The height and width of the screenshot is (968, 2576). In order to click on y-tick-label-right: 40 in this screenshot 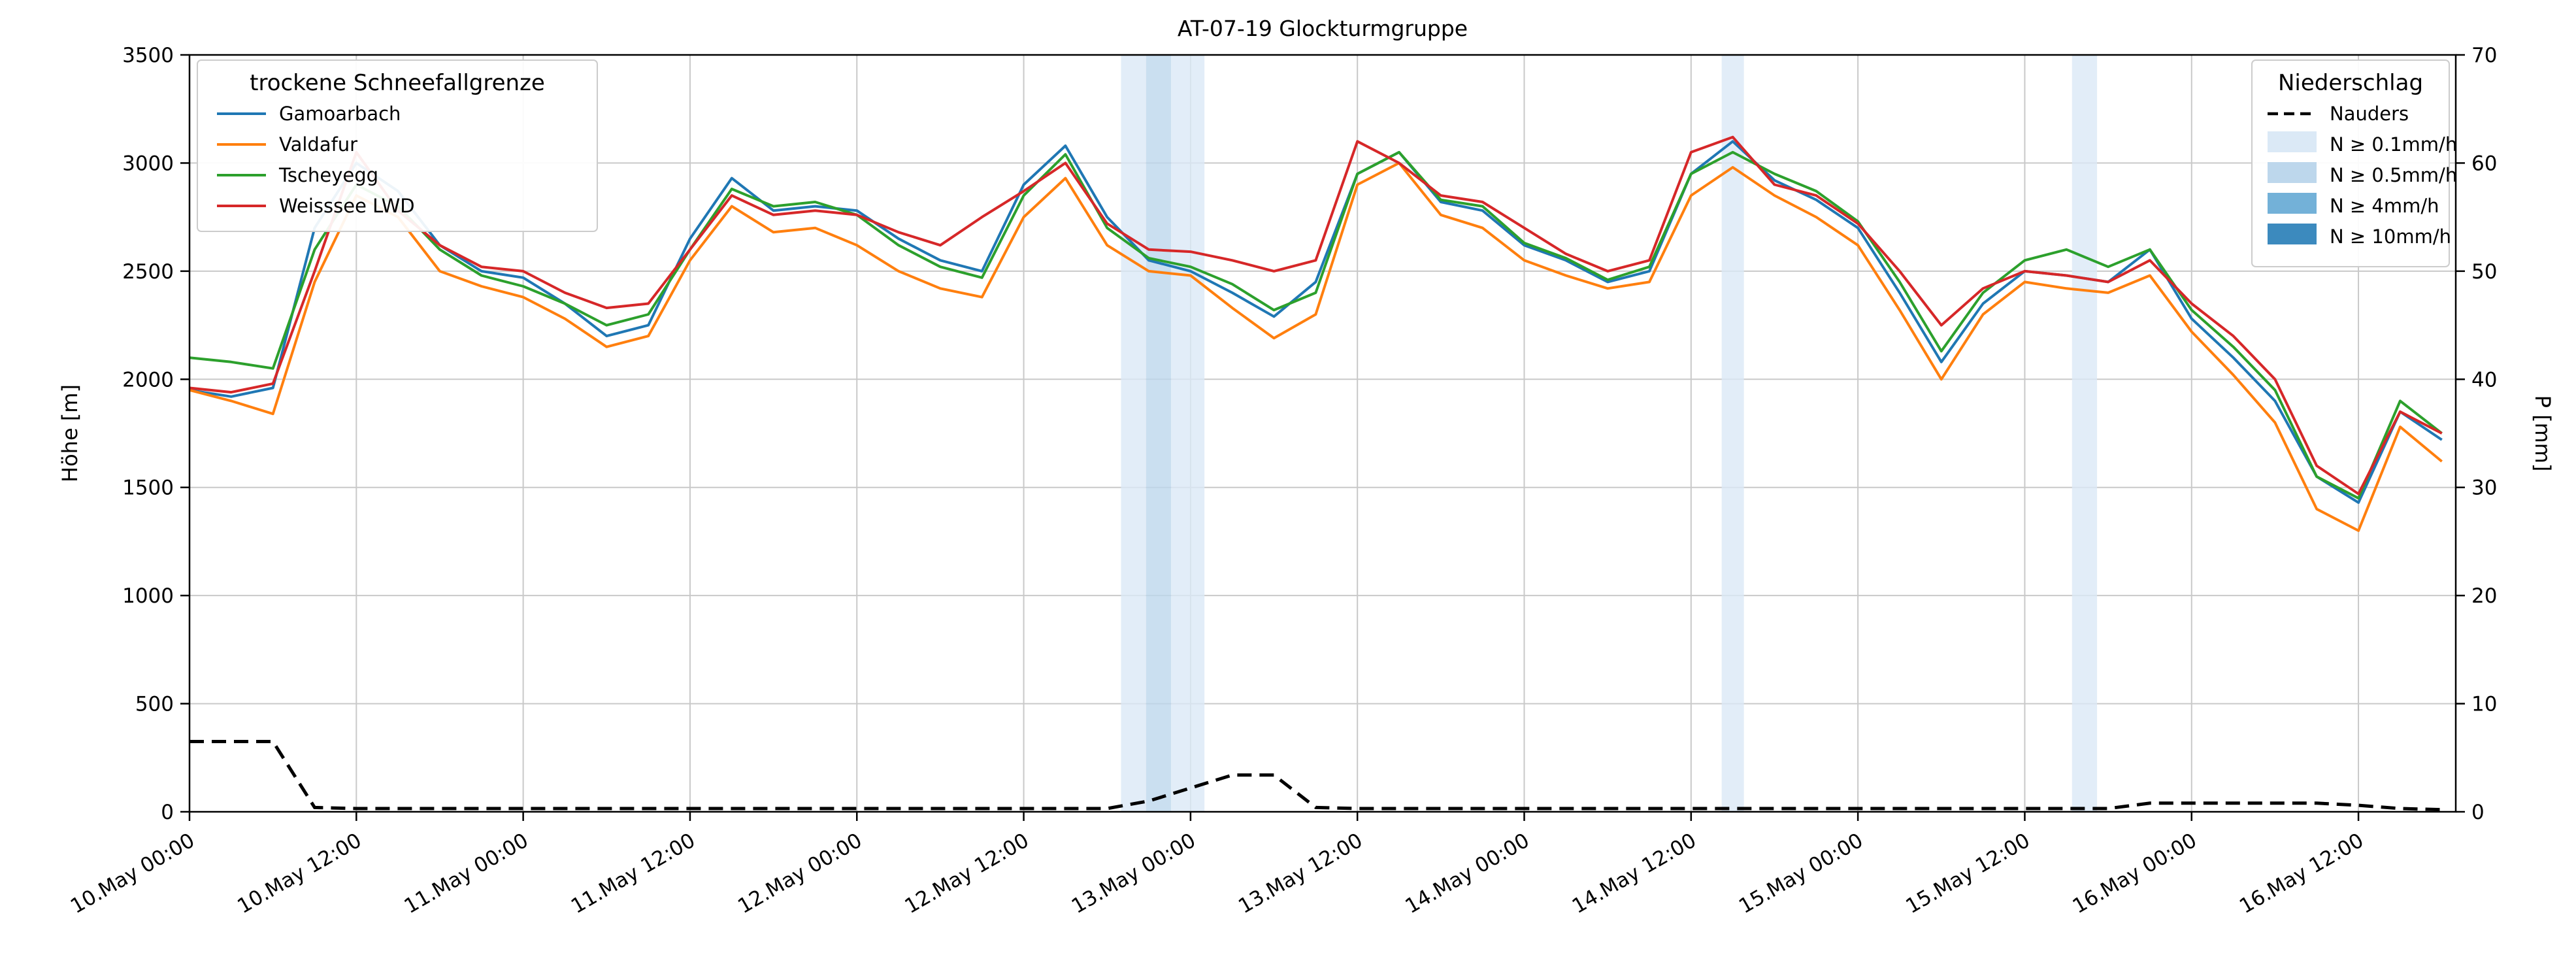, I will do `click(2484, 380)`.